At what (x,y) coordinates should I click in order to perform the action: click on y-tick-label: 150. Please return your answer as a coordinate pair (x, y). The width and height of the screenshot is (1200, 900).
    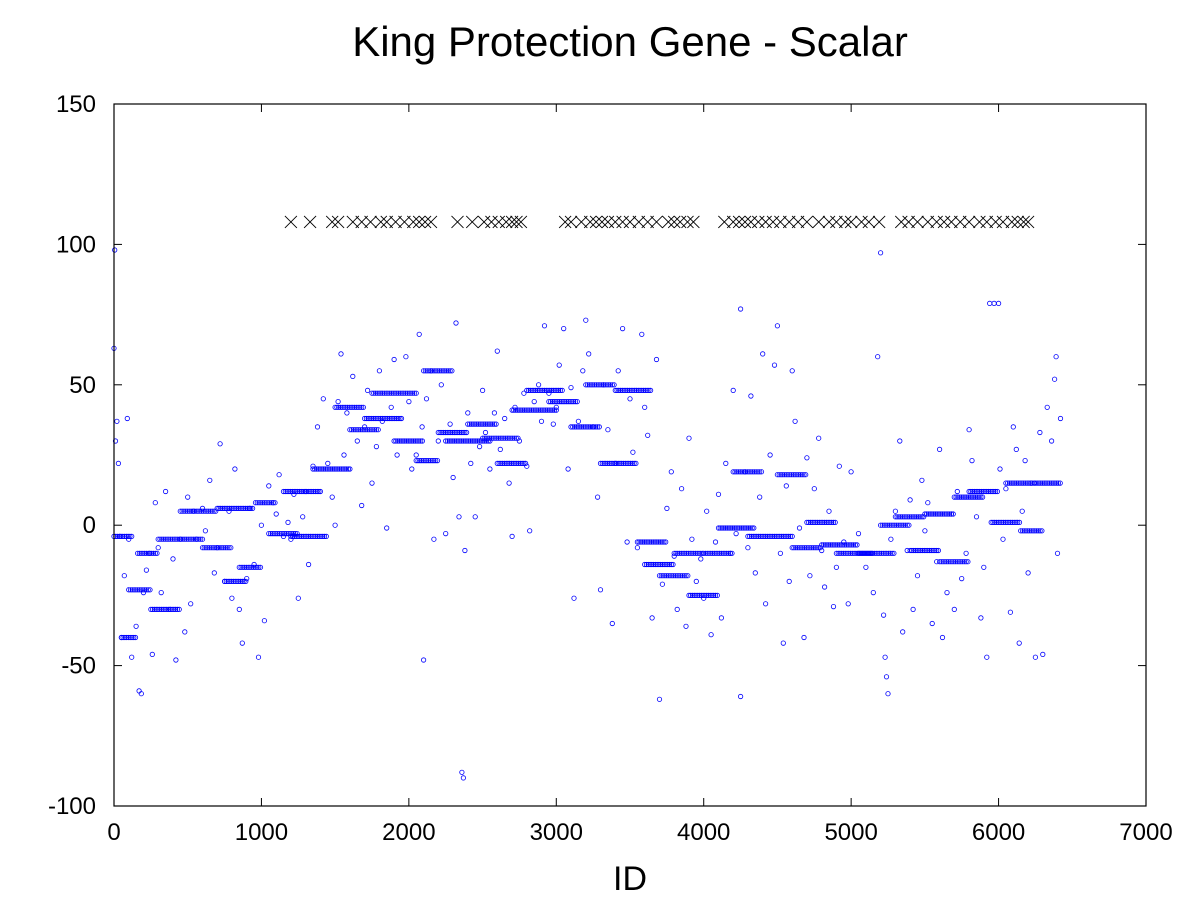
    Looking at the image, I should click on (76, 104).